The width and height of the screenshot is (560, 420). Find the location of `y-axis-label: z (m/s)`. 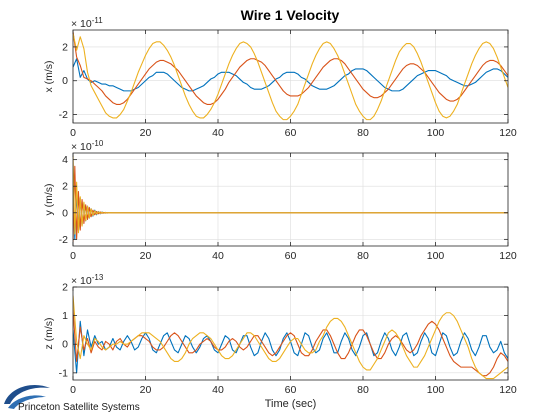

y-axis-label: z (m/s) is located at coordinates (49, 333).